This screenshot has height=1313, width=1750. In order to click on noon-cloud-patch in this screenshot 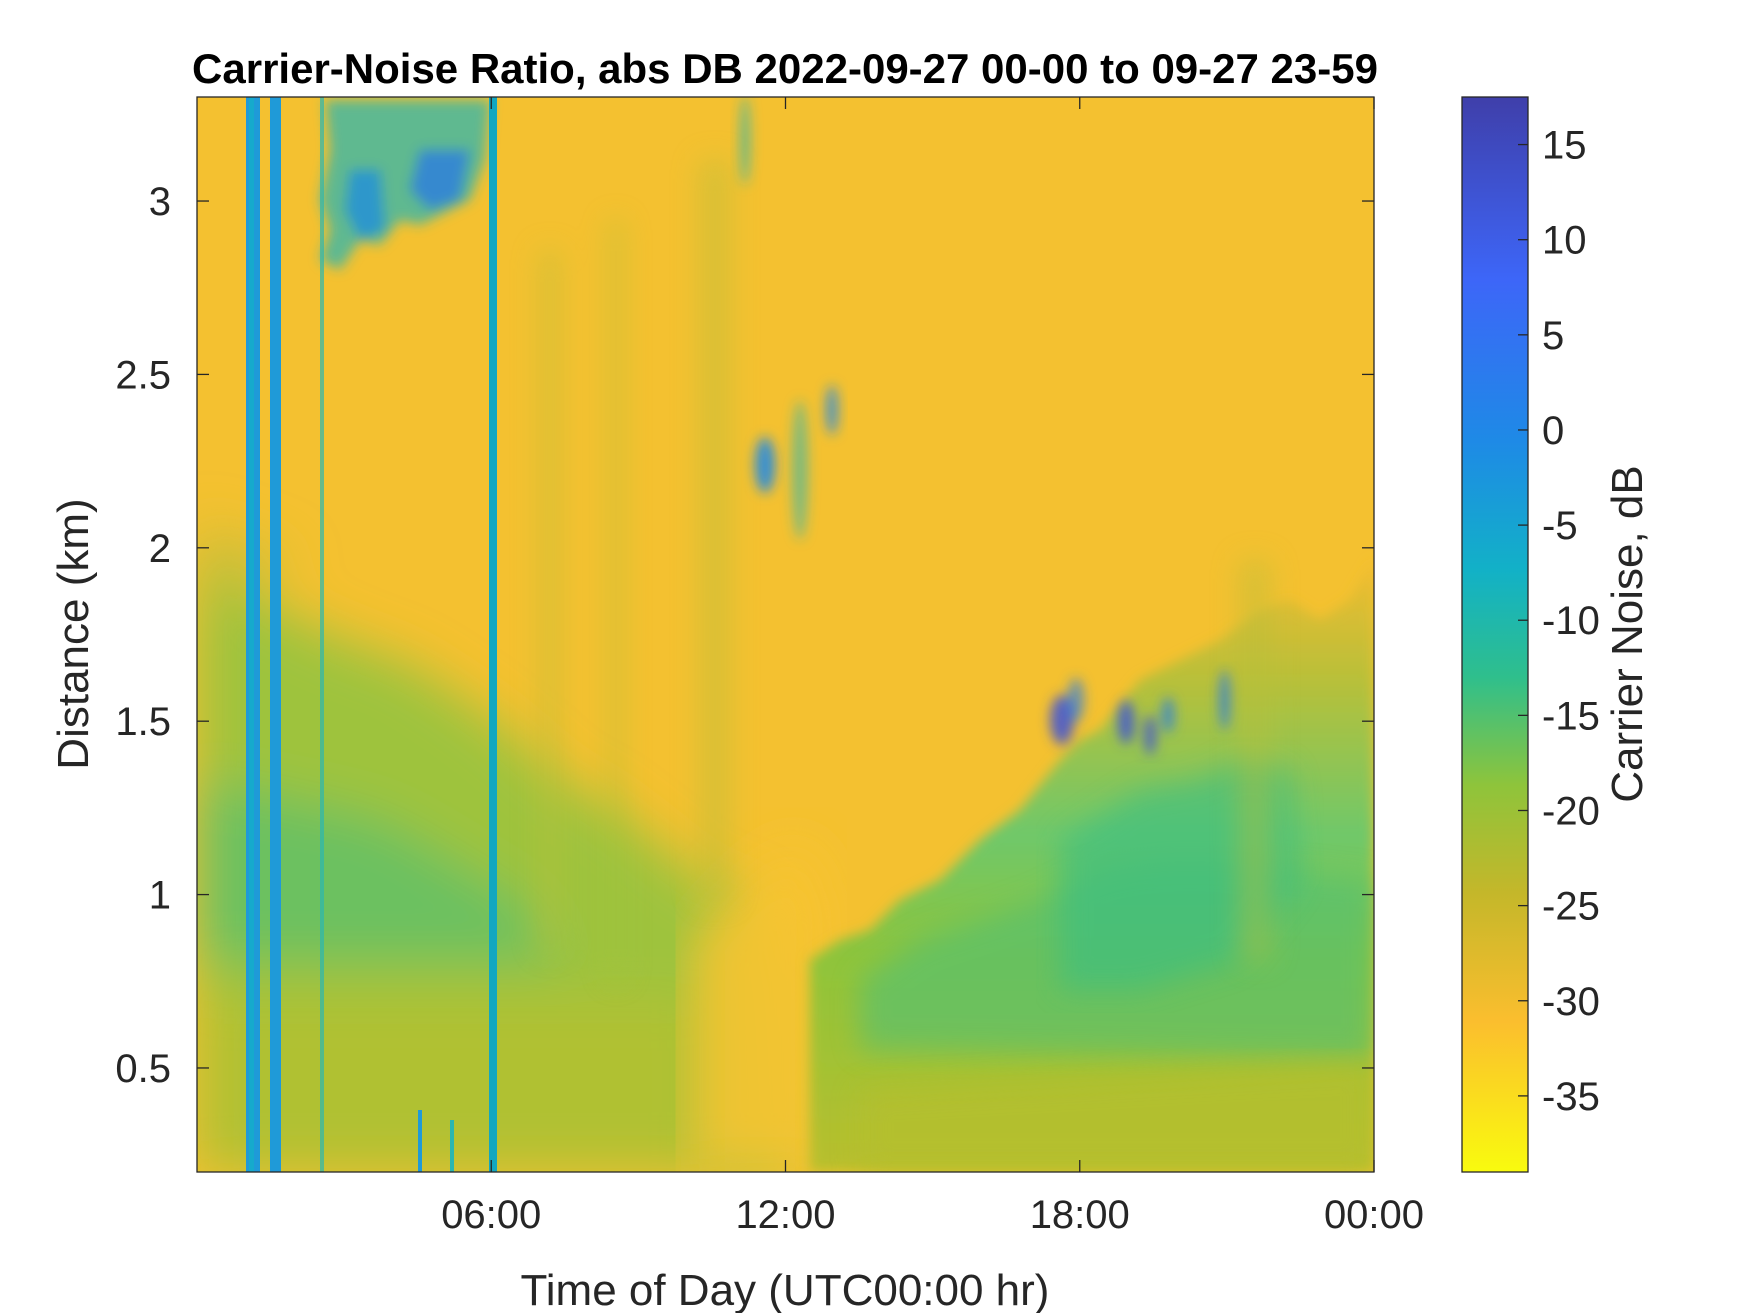, I will do `click(789, 318)`.